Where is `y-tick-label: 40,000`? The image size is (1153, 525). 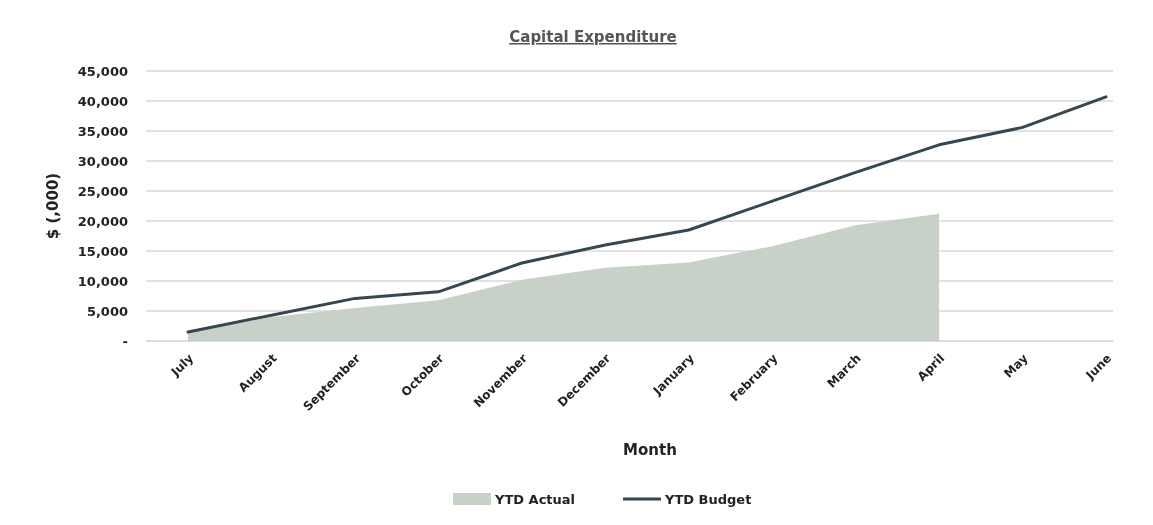 y-tick-label: 40,000 is located at coordinates (102, 101).